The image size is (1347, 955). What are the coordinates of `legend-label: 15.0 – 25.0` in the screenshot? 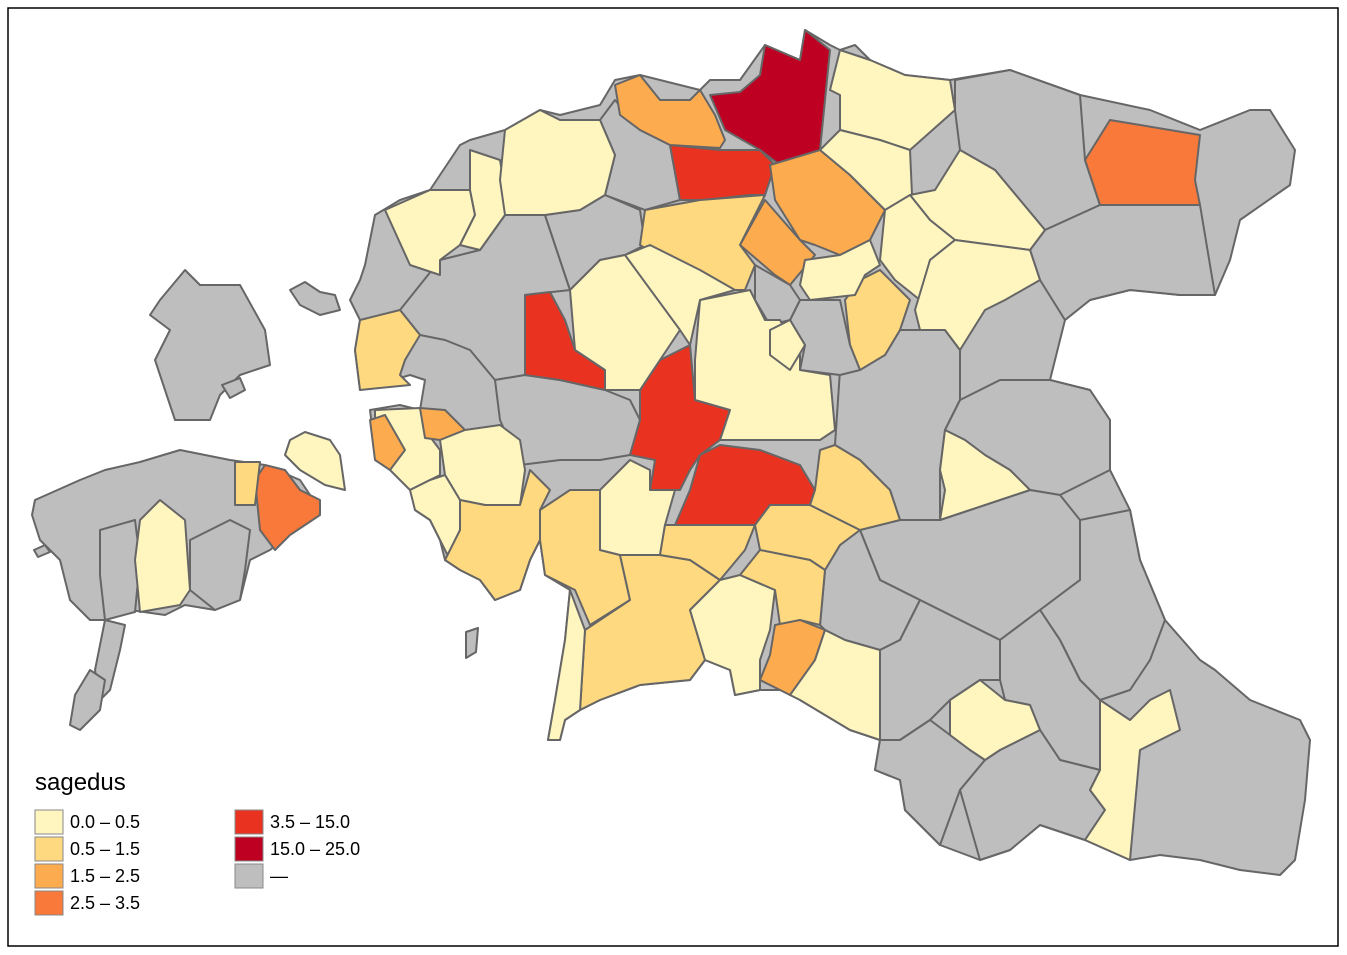 It's located at (315, 849).